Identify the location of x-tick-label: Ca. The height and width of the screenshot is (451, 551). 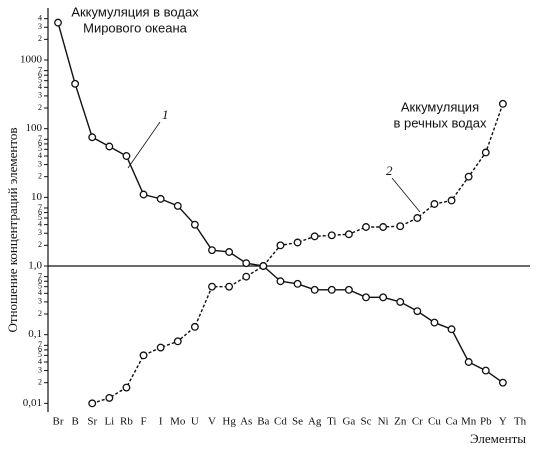
(451, 422).